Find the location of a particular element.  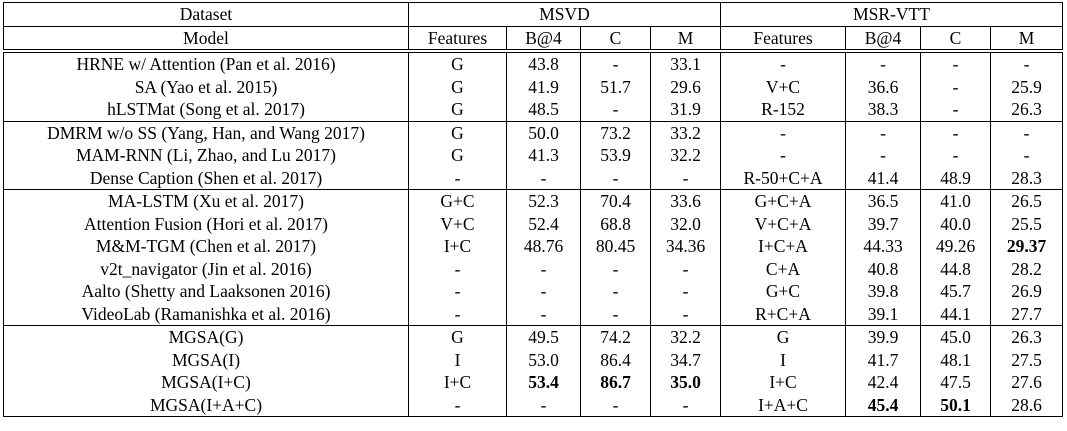

cell: 27.7 is located at coordinates (1027, 314).